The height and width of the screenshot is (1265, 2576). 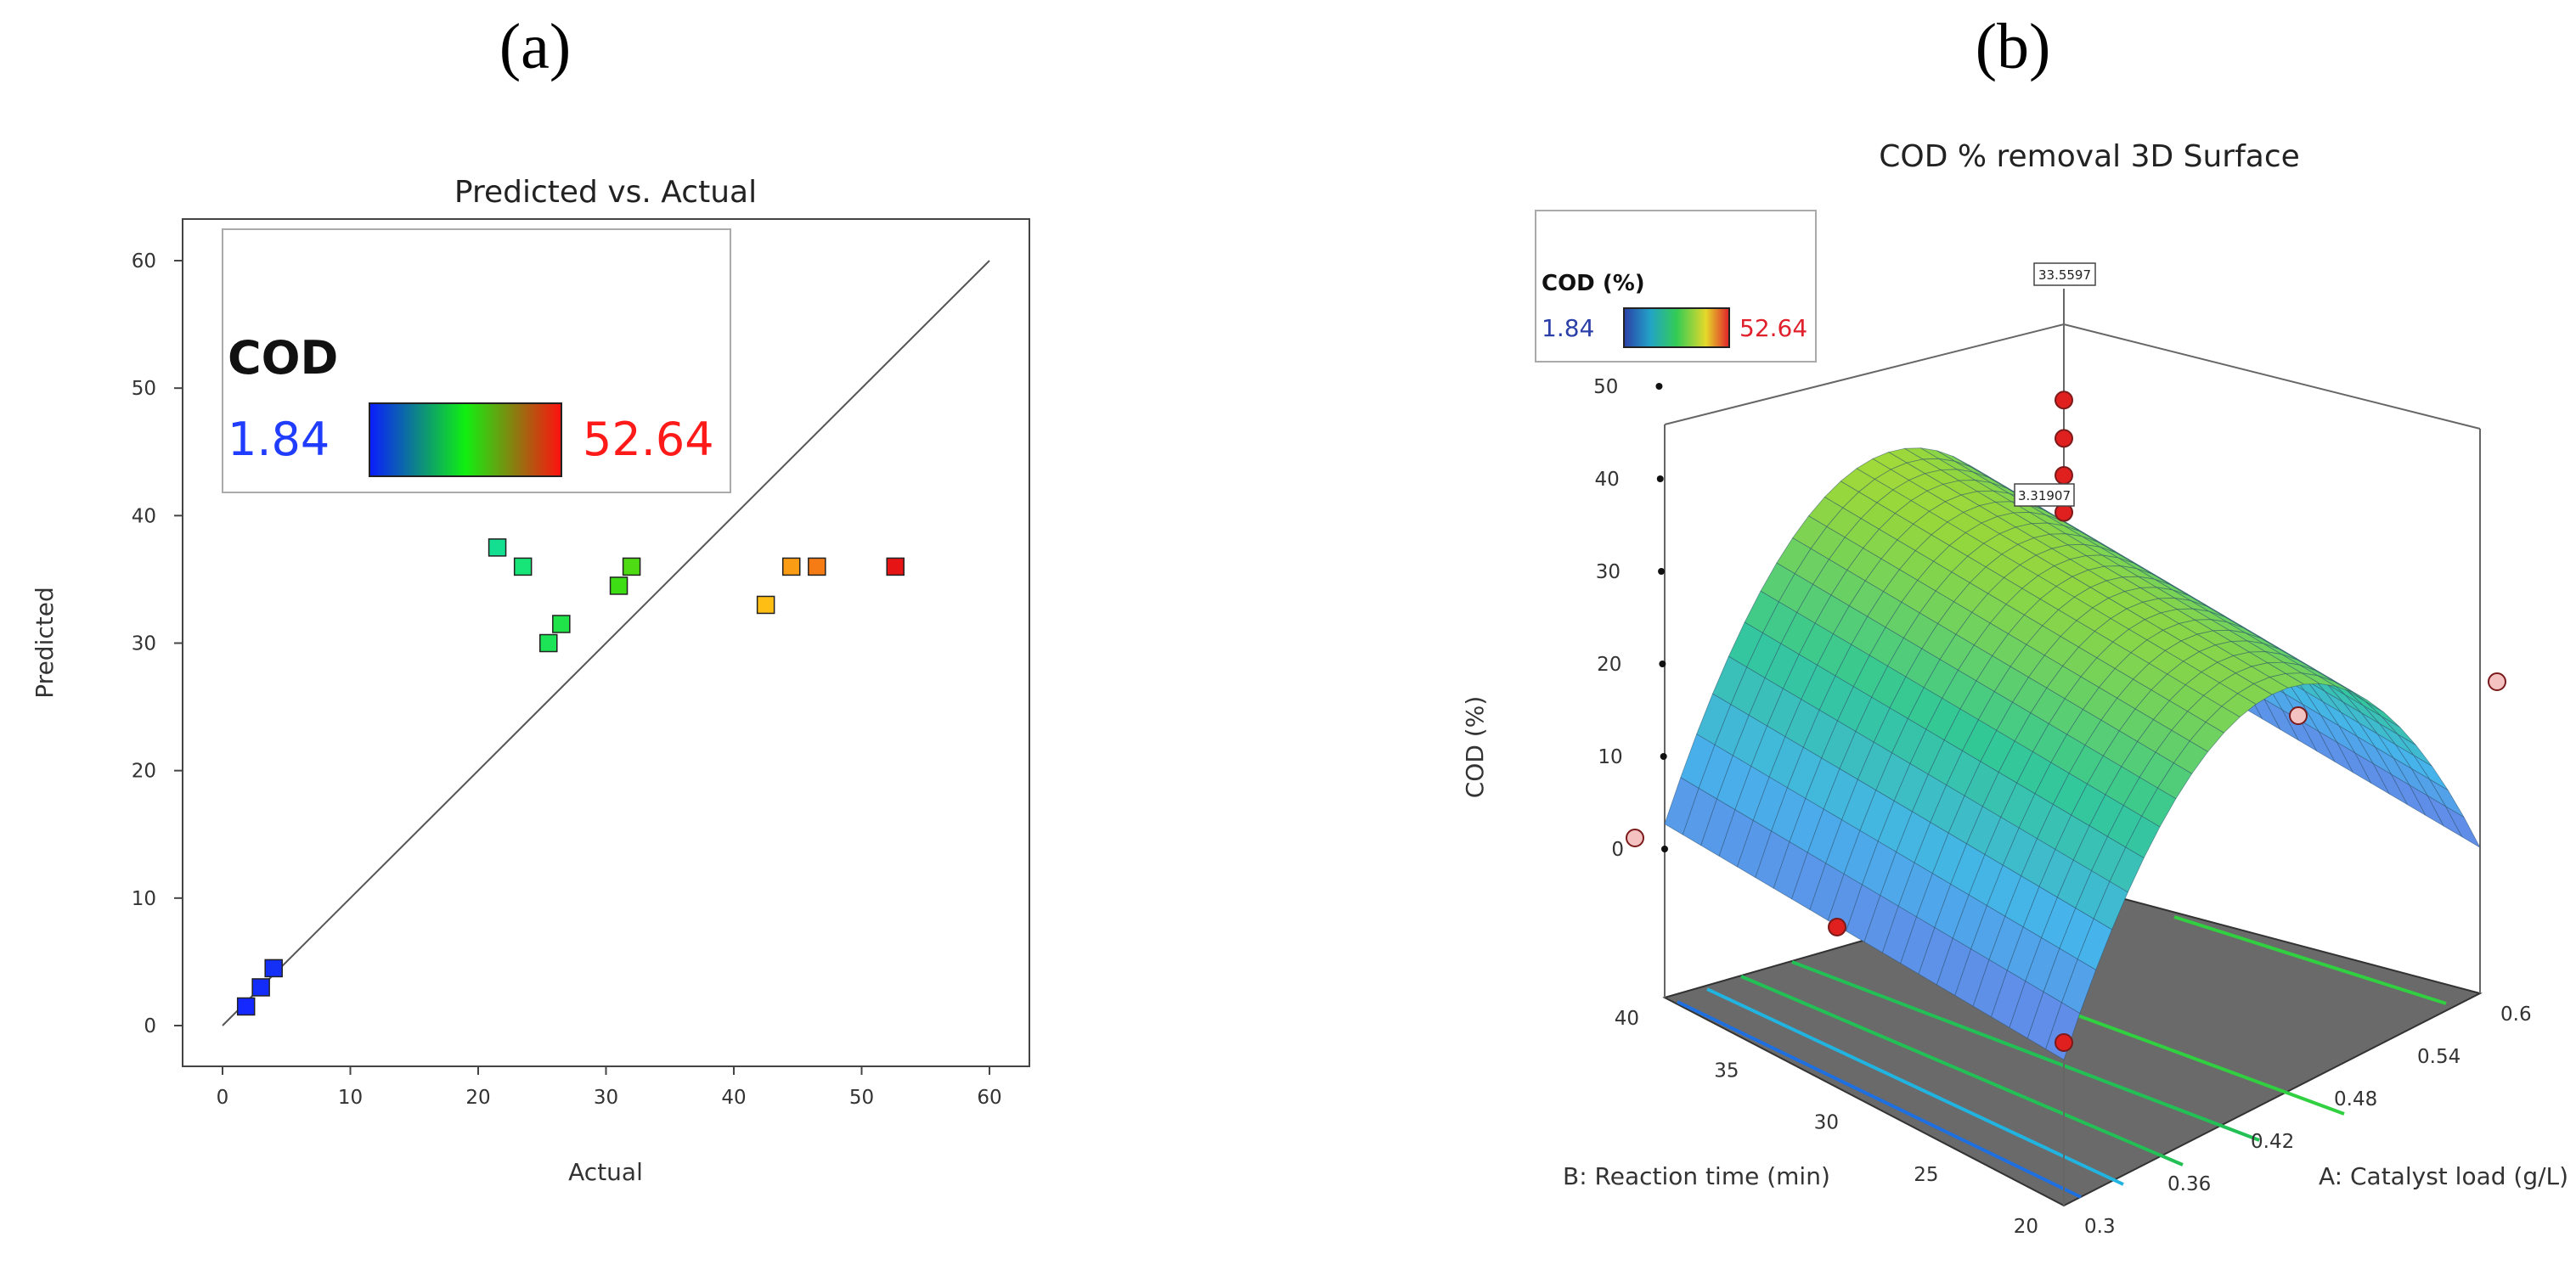 What do you see at coordinates (283, 358) in the screenshot?
I see `chart-a-legend-title: COD` at bounding box center [283, 358].